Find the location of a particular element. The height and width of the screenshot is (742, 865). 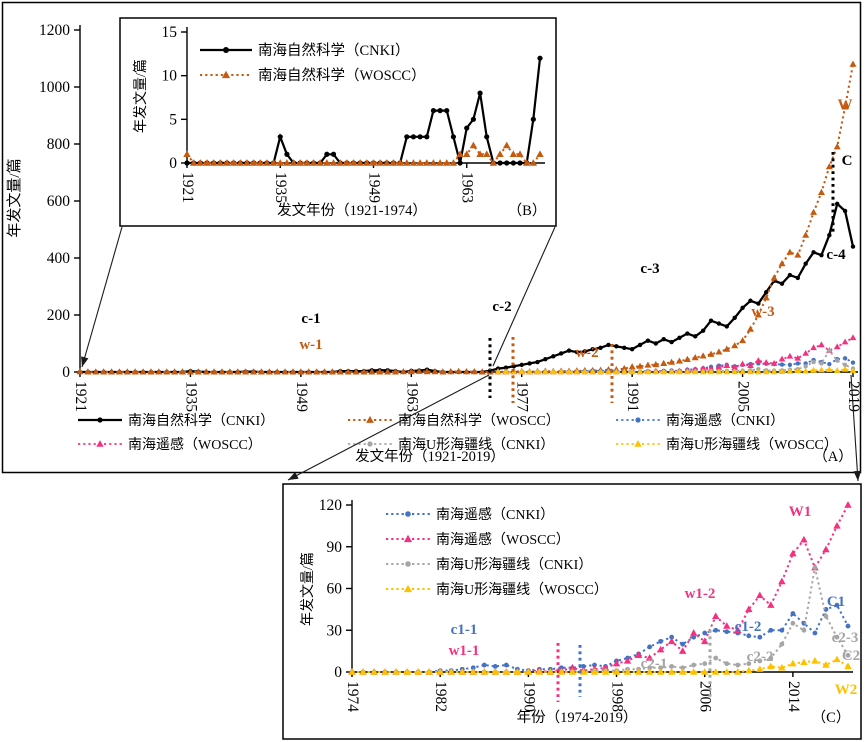

annotation-W2: W2 is located at coordinates (846, 690).